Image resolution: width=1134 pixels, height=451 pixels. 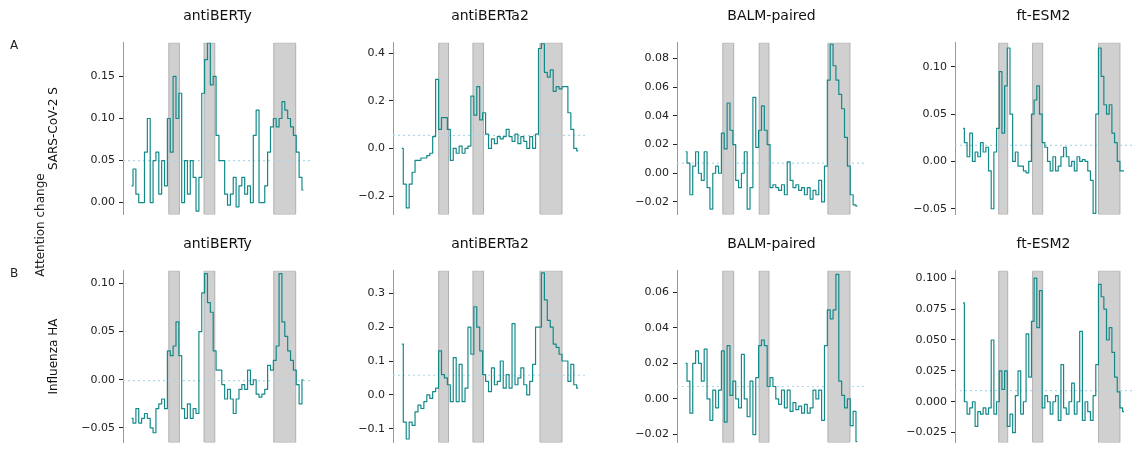 What do you see at coordinates (102, 76) in the screenshot?
I see `y-tick-label: 0.15` at bounding box center [102, 76].